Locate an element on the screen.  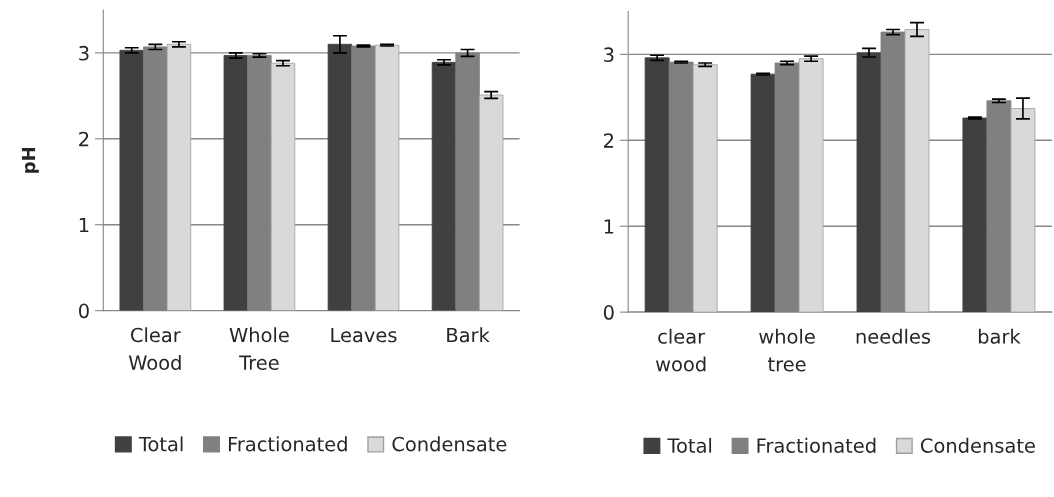
y-axis-title: pH is located at coordinates (30, 160).